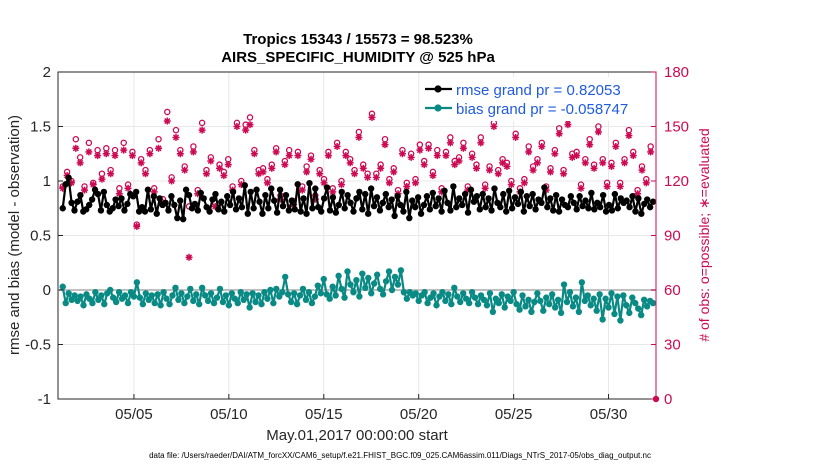  What do you see at coordinates (358, 57) in the screenshot?
I see `chart-subtitle: AIRS_SPECIFIC_HUMIDITY @ 525 hPa` at bounding box center [358, 57].